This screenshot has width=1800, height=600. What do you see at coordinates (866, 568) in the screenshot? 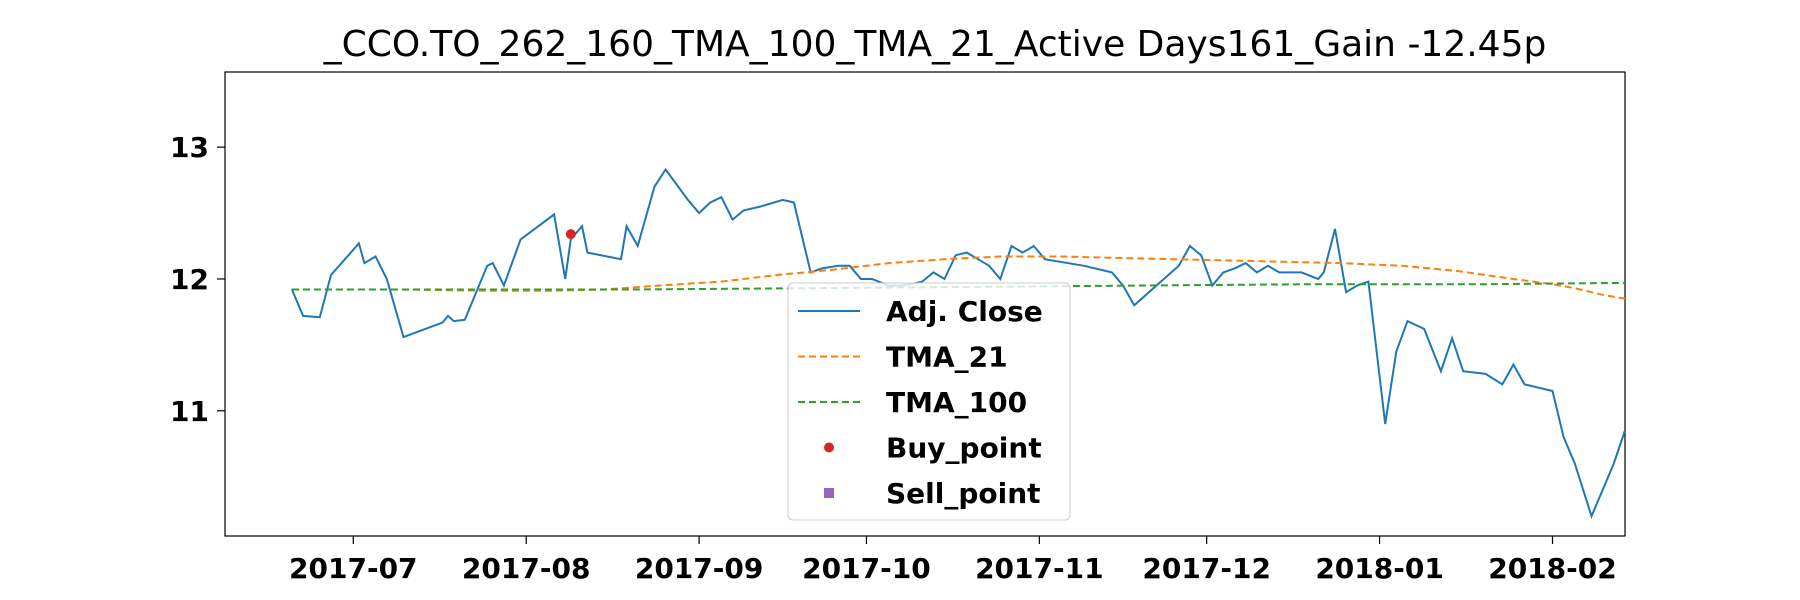
I see `x-tick-label: 2017-10` at bounding box center [866, 568].